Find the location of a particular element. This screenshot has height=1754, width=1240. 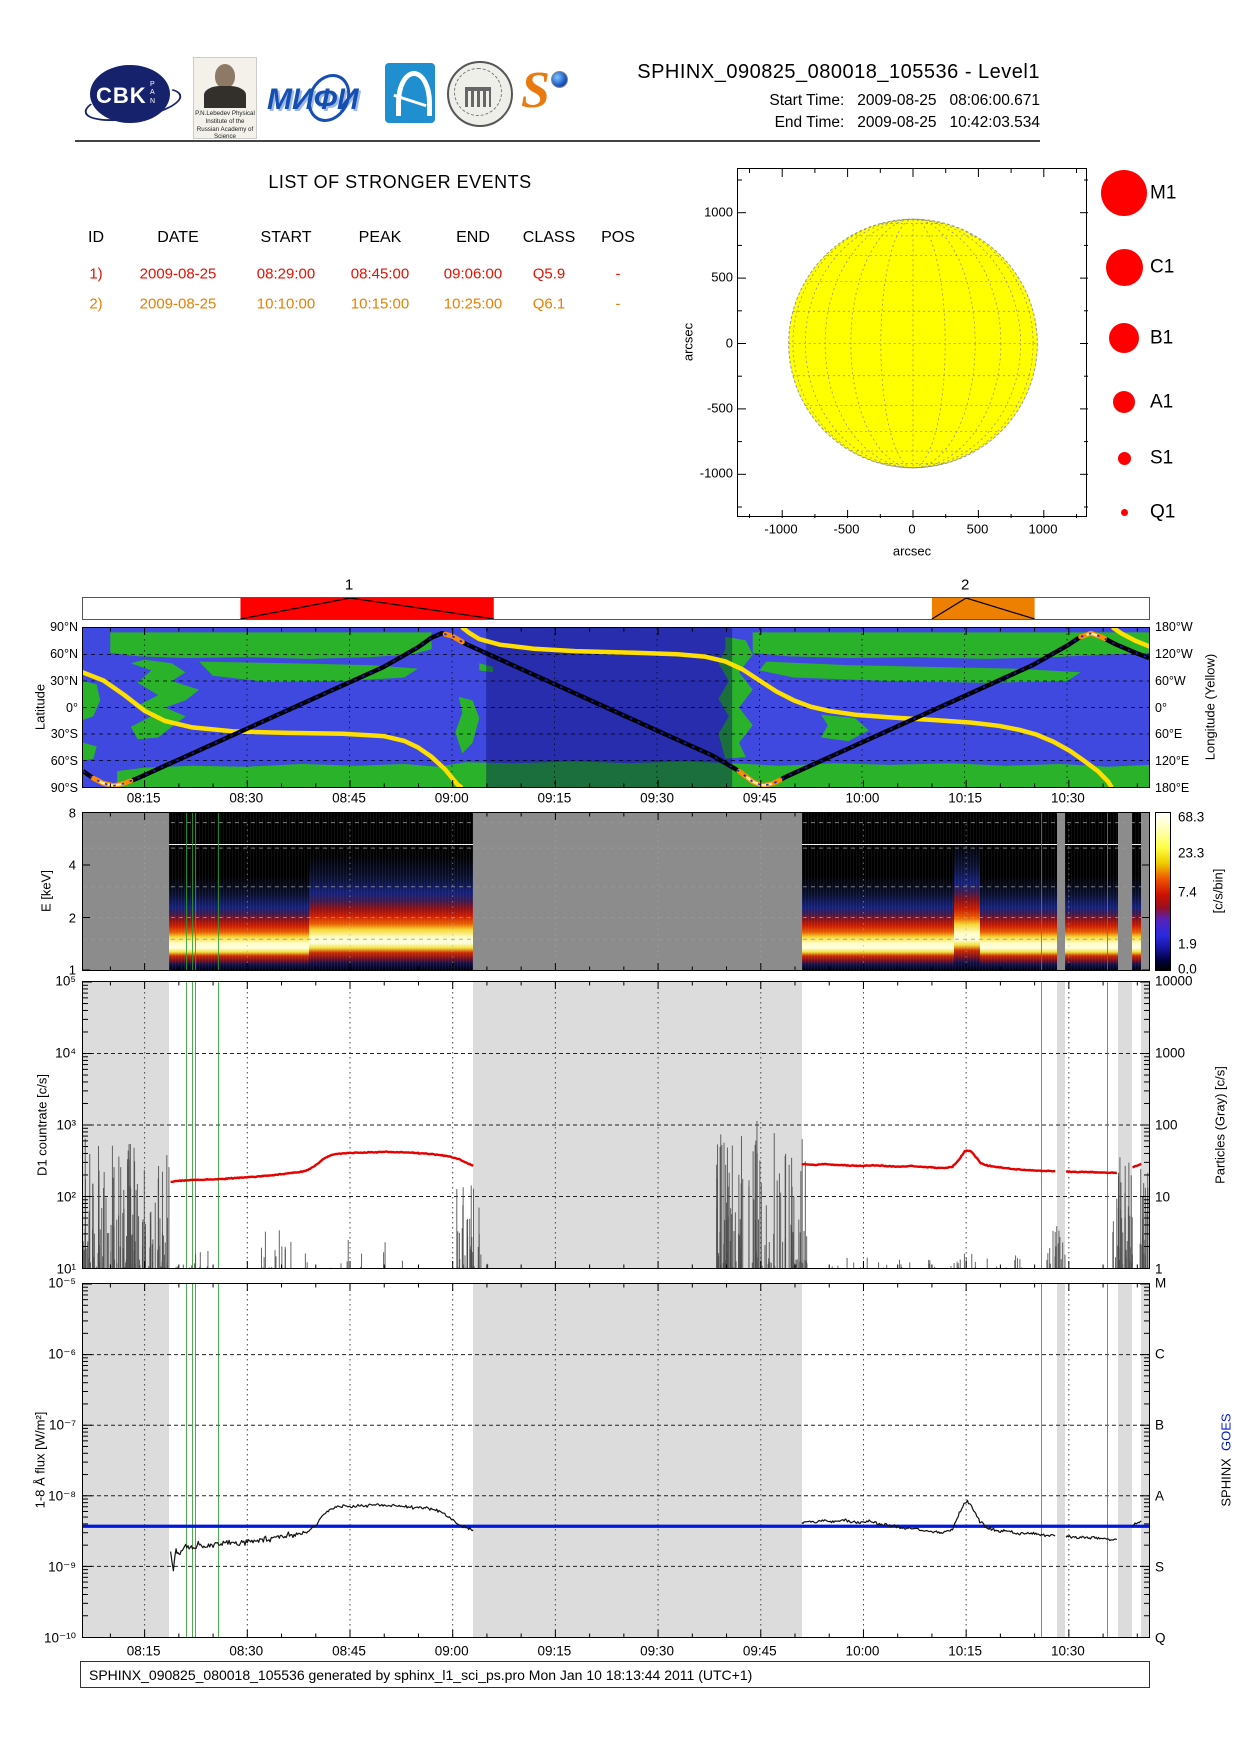

map-time-label: 09:00 is located at coordinates (451, 798).